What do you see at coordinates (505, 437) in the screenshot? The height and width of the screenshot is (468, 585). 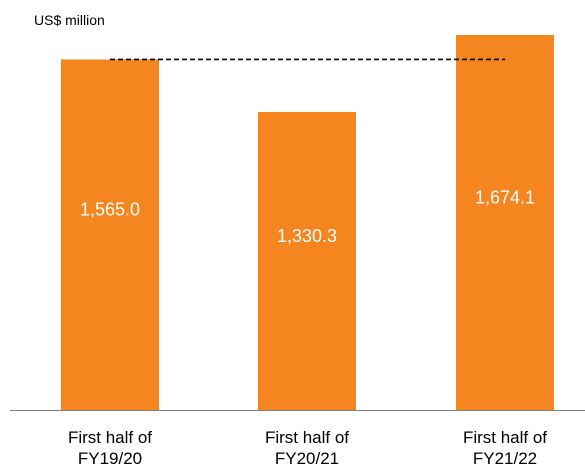 I see `category-label-3-line-1: First half of` at bounding box center [505, 437].